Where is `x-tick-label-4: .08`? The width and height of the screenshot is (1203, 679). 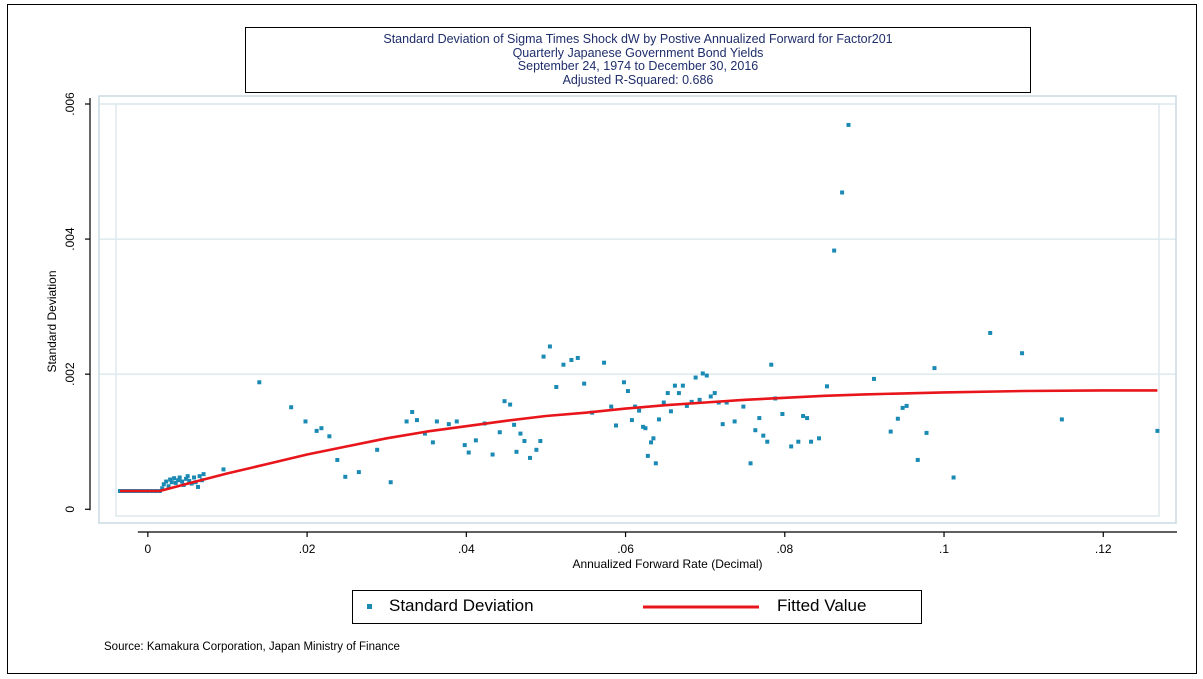 x-tick-label-4: .08 is located at coordinates (784, 549).